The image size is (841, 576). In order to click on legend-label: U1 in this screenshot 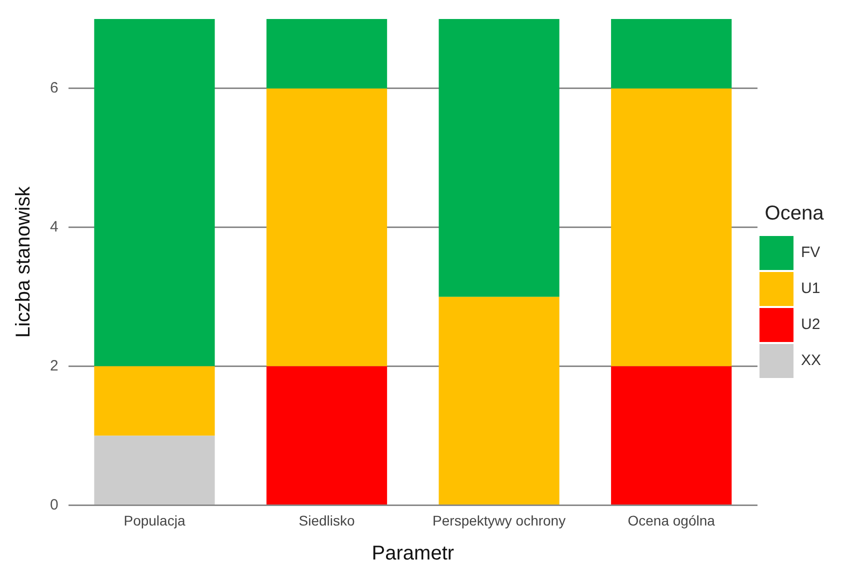, I will do `click(810, 289)`.